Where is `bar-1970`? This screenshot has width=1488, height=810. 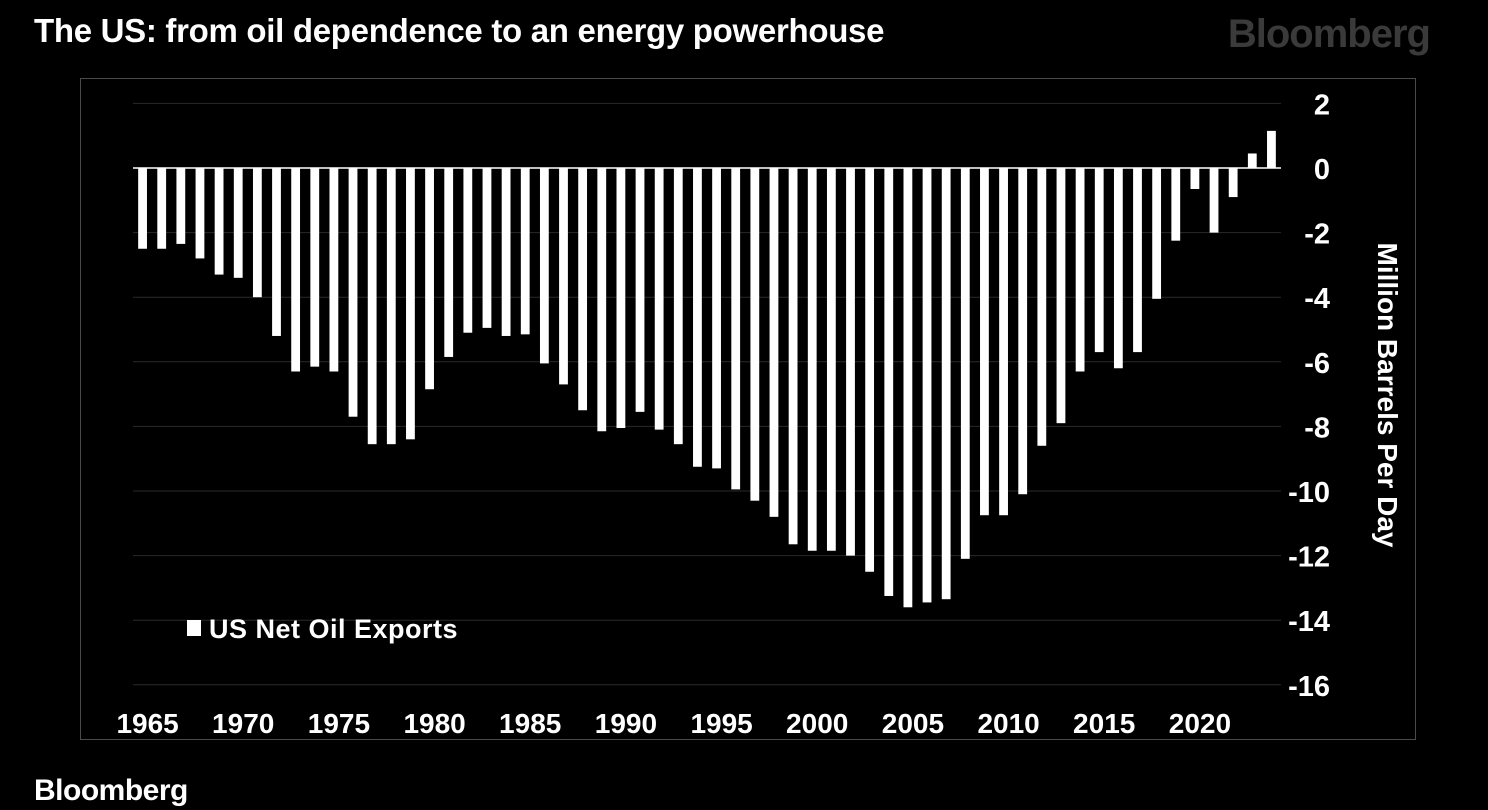 bar-1970 is located at coordinates (238, 223).